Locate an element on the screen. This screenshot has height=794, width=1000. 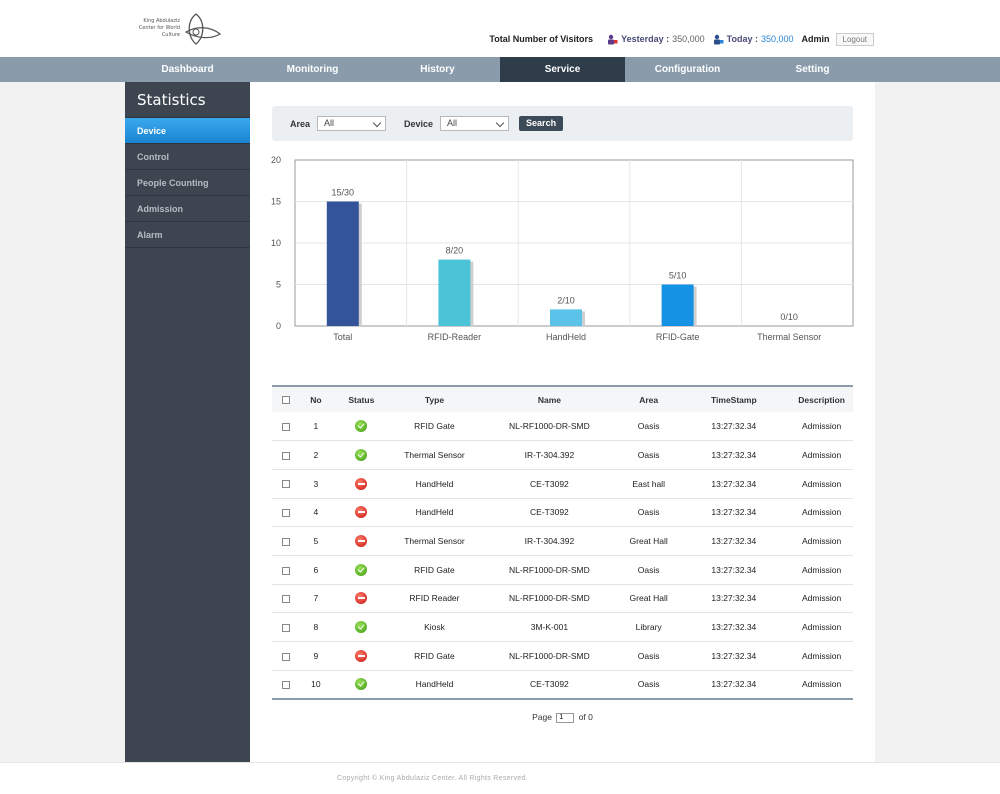
data-label: 2/10 is located at coordinates (566, 300).